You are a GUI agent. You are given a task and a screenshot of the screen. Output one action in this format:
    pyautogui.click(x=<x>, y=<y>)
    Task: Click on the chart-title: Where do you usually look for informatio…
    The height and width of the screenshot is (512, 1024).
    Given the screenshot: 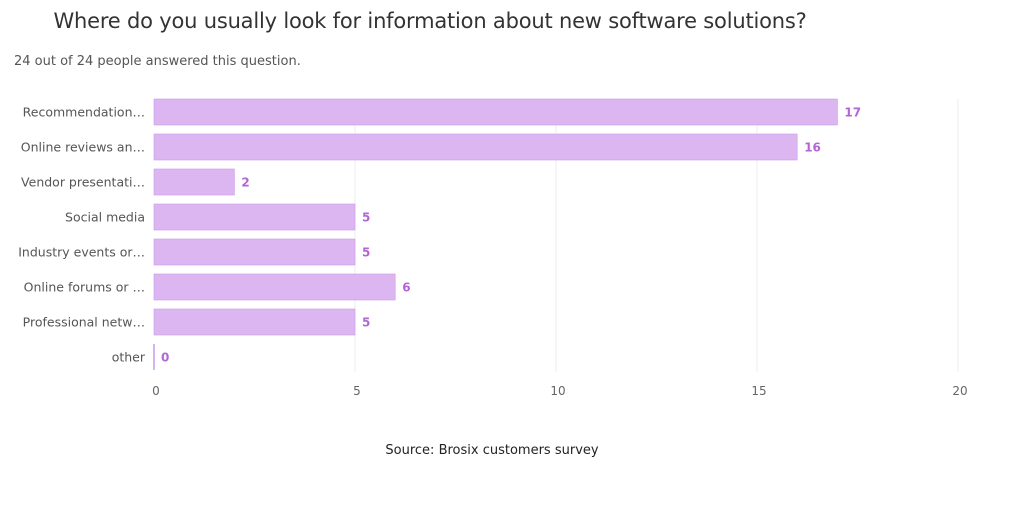 What is the action you would take?
    pyautogui.click(x=430, y=21)
    